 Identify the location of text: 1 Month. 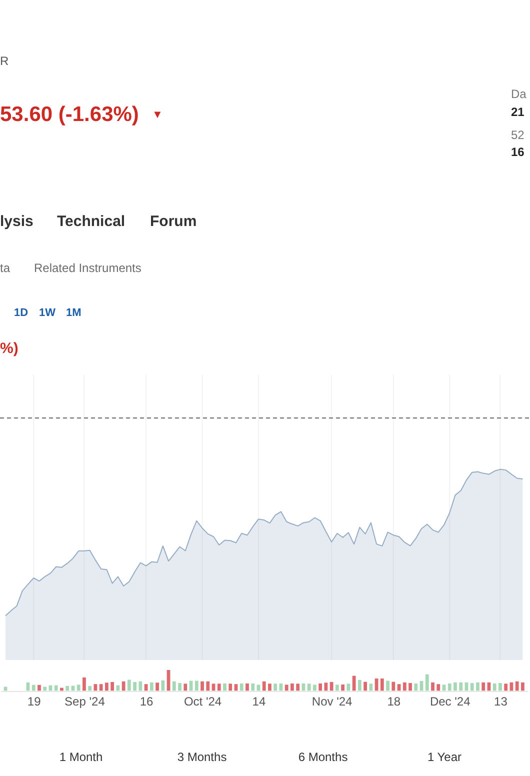
(81, 757).